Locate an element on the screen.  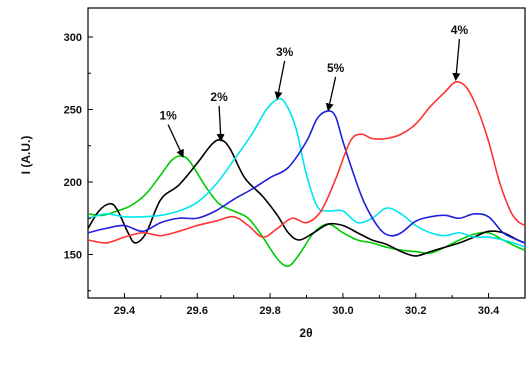
x-axis-label: 2θ is located at coordinates (305, 333).